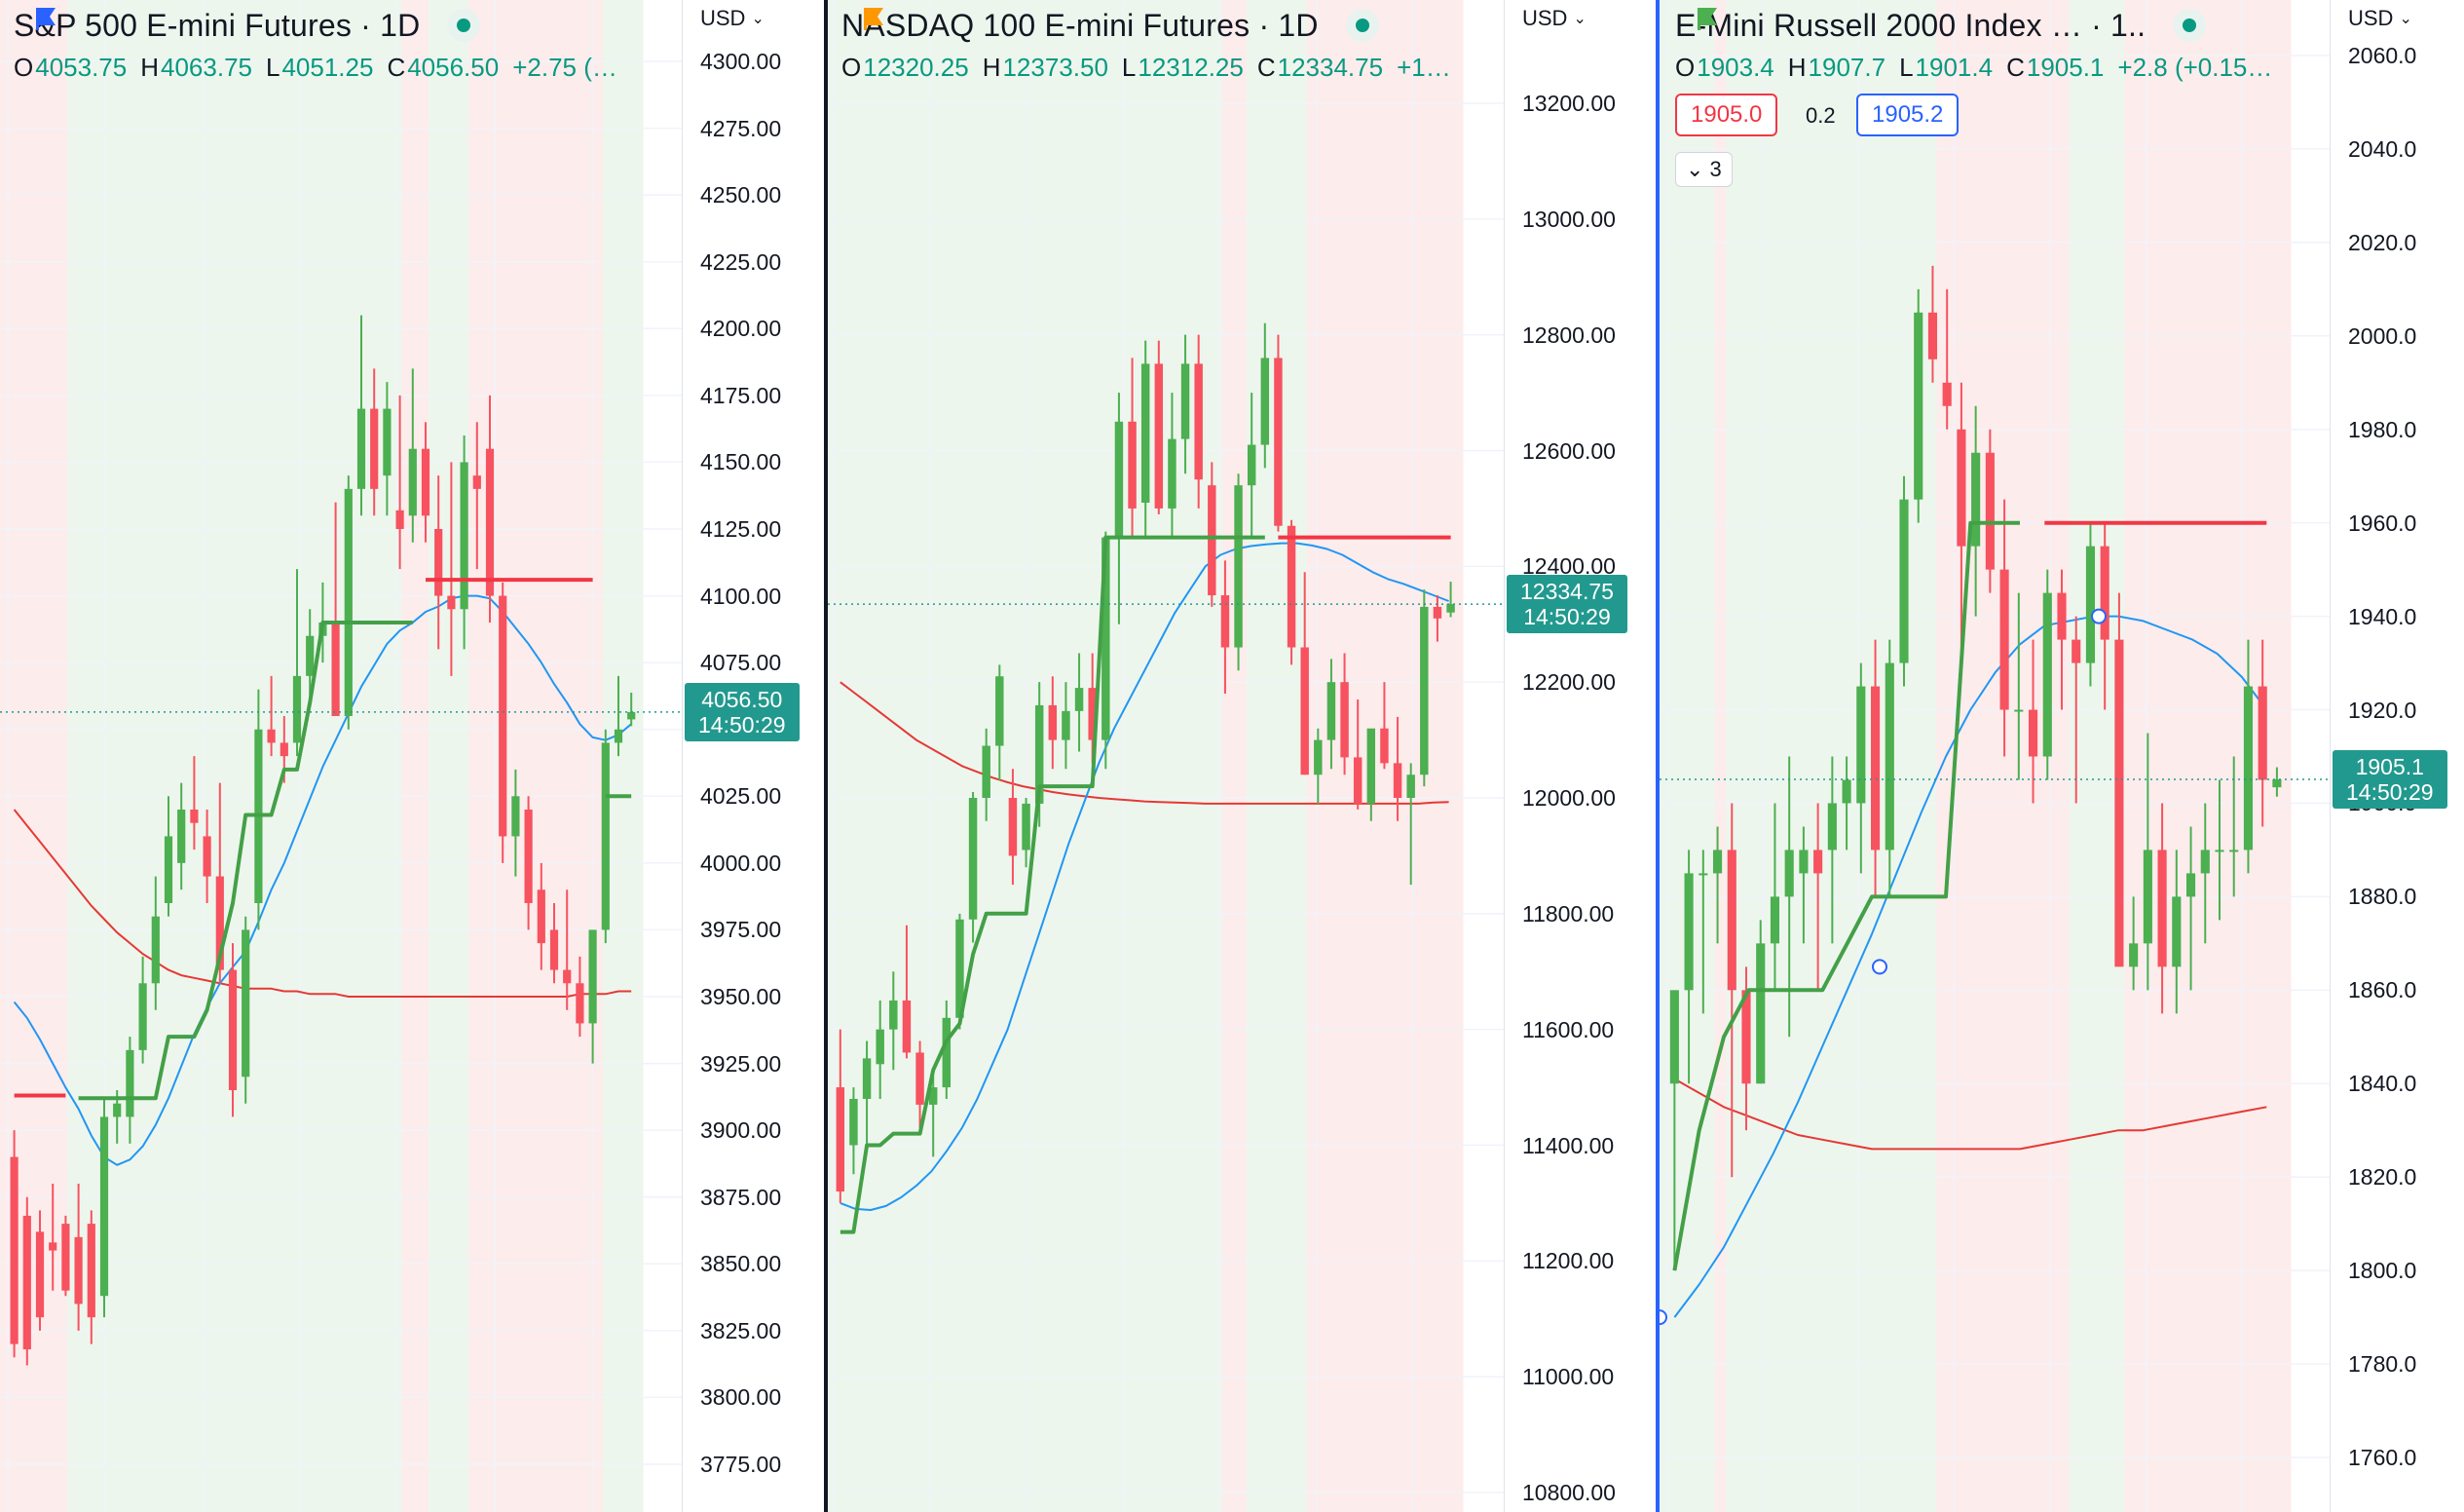  I want to click on close-value: 1905.1, so click(2065, 67).